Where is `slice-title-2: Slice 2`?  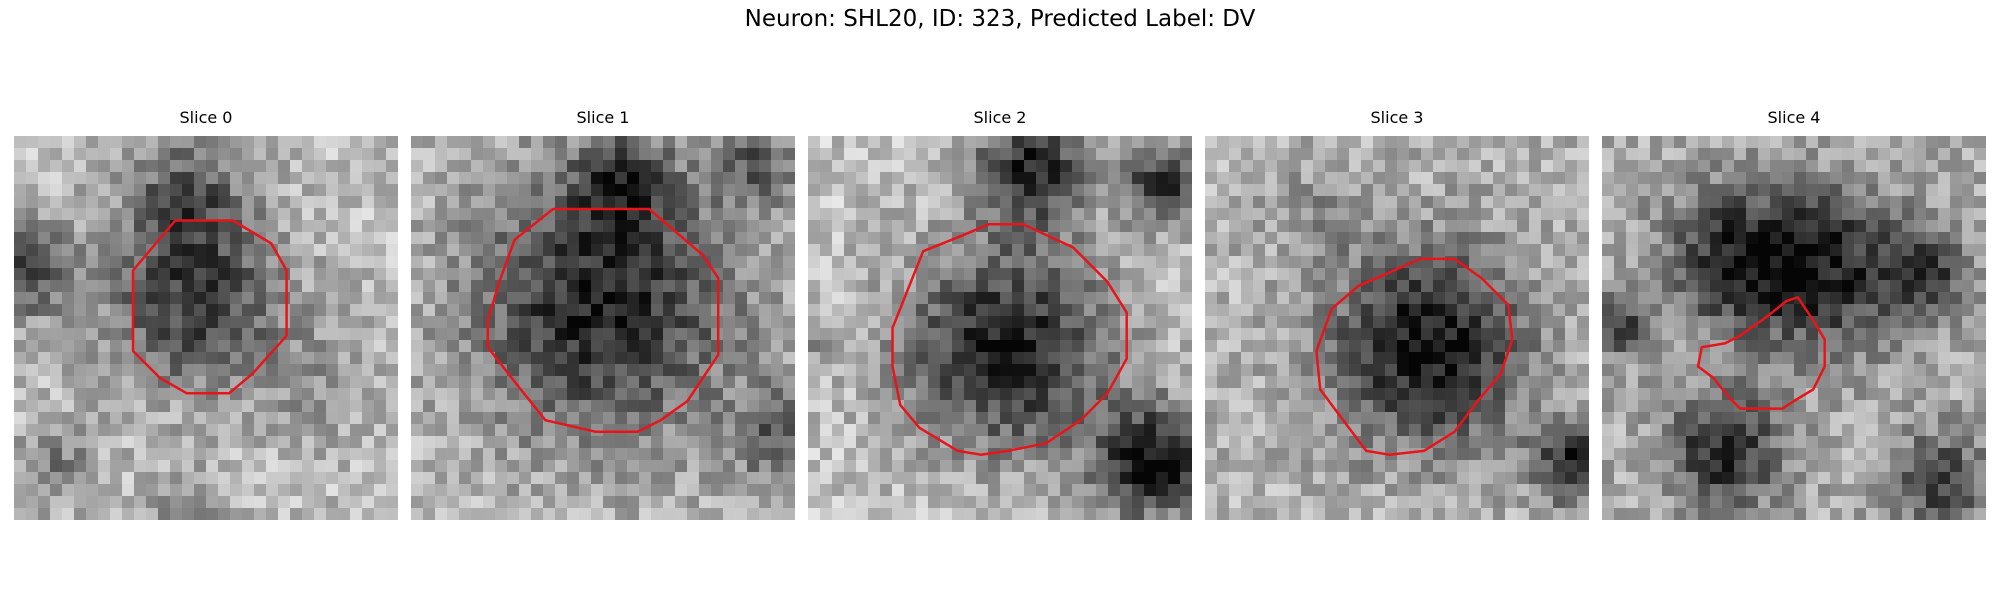 slice-title-2: Slice 2 is located at coordinates (1000, 117).